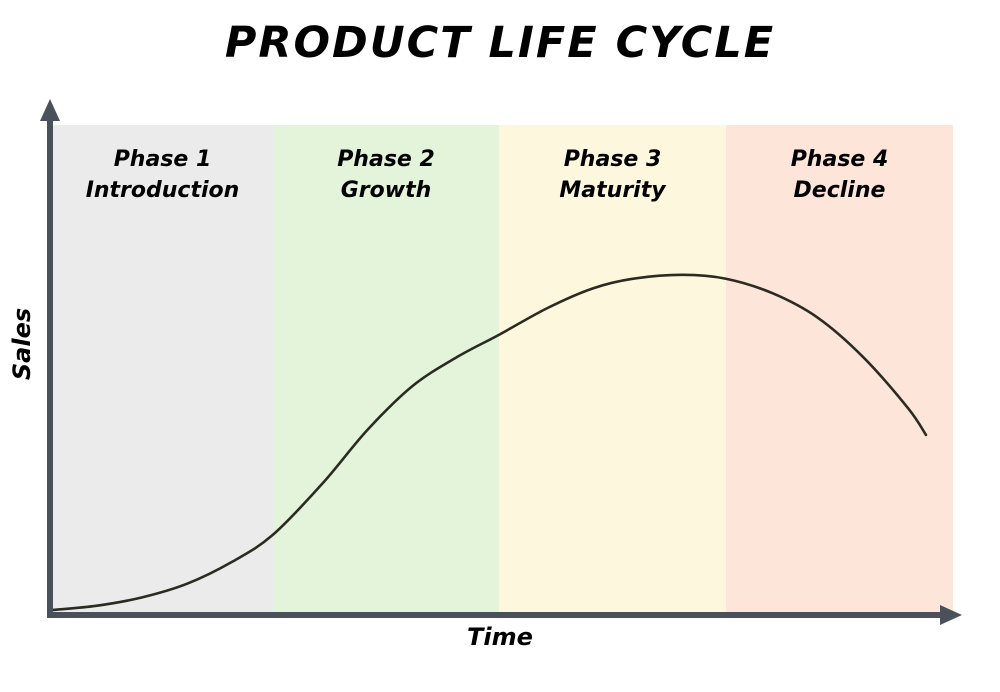 This screenshot has height=692, width=1000. Describe the element at coordinates (50, 110) in the screenshot. I see `y-axis-arrow-icon` at that location.